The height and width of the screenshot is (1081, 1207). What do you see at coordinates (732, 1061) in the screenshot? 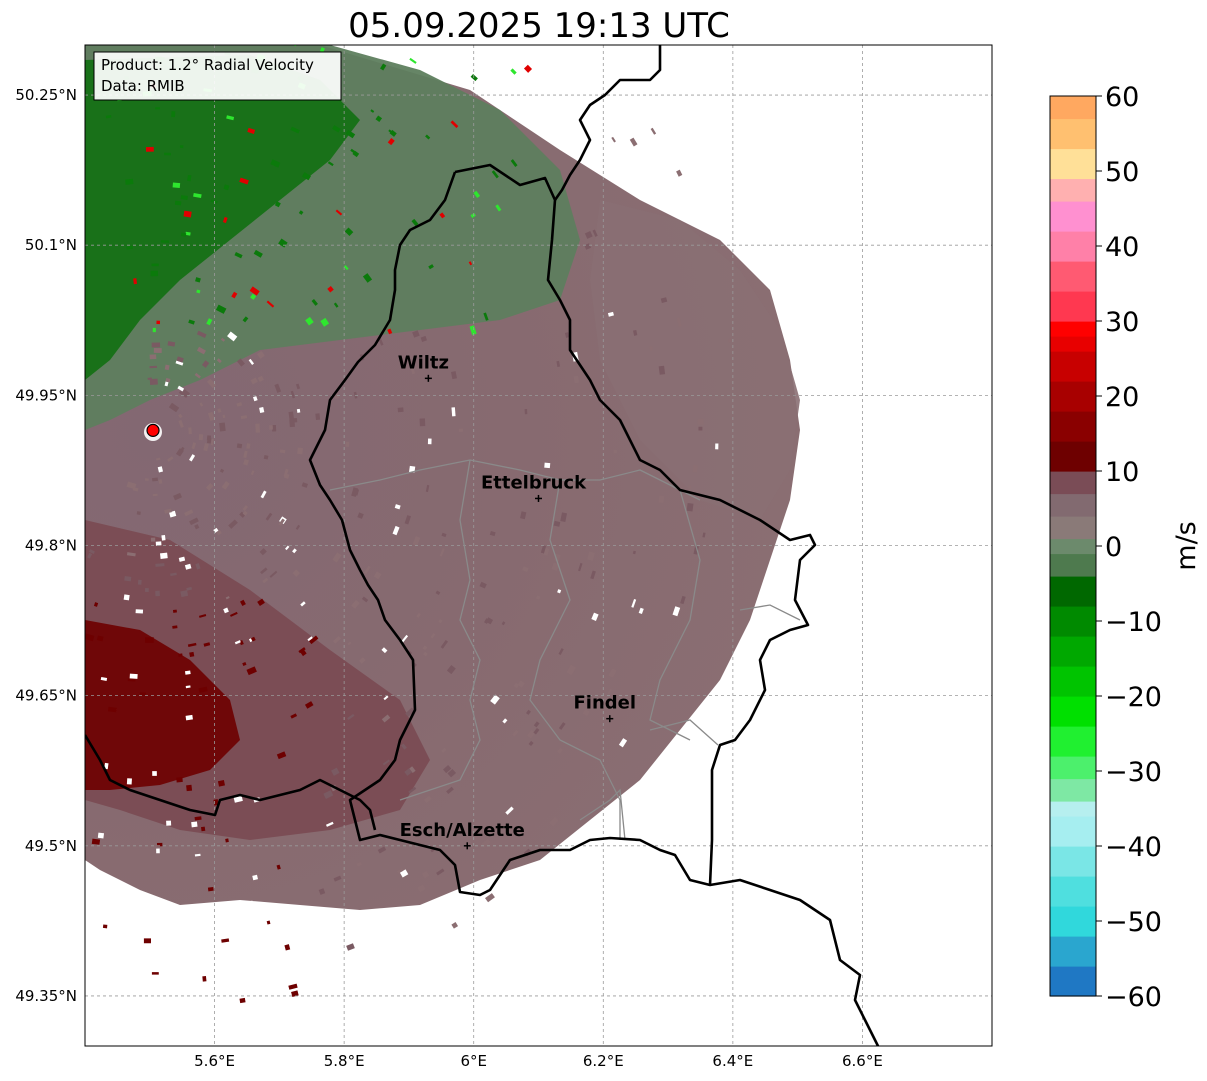
I see `lon-tick-label: 6.4°E` at bounding box center [732, 1061].